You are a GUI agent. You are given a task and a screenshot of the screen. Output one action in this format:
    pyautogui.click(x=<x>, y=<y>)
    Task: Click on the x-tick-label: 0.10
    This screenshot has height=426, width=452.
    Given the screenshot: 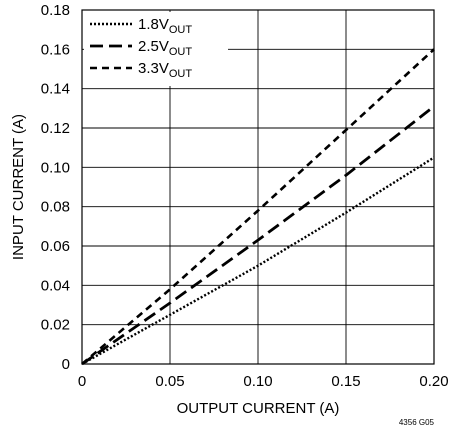 What is the action you would take?
    pyautogui.click(x=257, y=381)
    